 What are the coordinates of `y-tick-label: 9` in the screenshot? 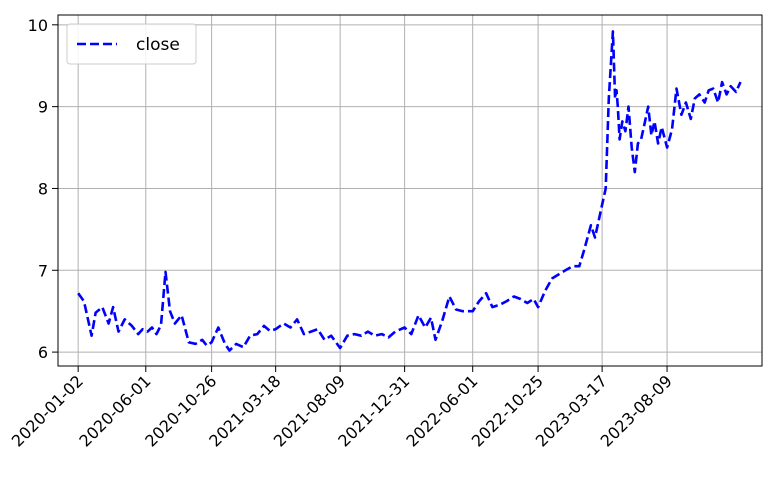 It's located at (43, 107).